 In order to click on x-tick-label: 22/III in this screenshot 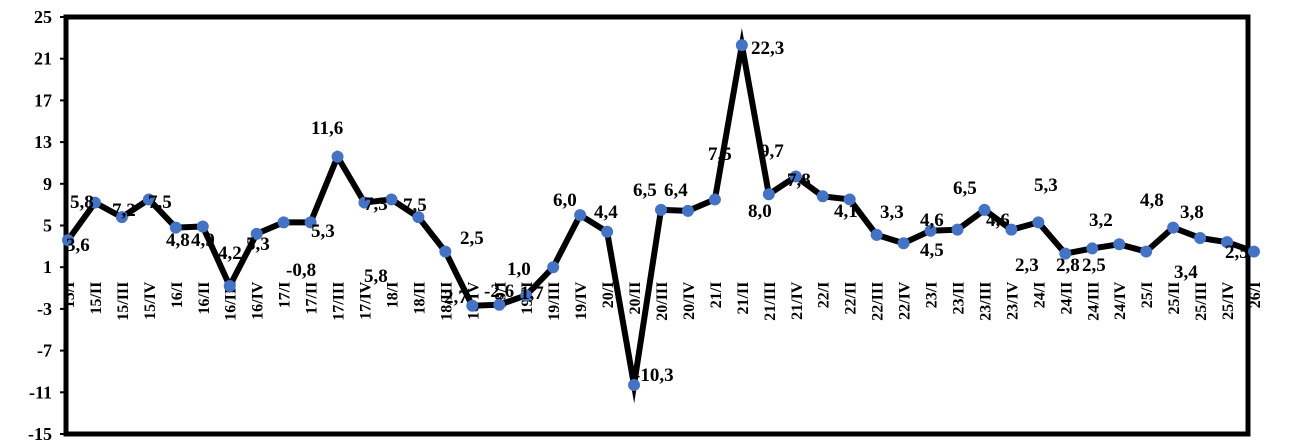, I will do `click(878, 301)`.